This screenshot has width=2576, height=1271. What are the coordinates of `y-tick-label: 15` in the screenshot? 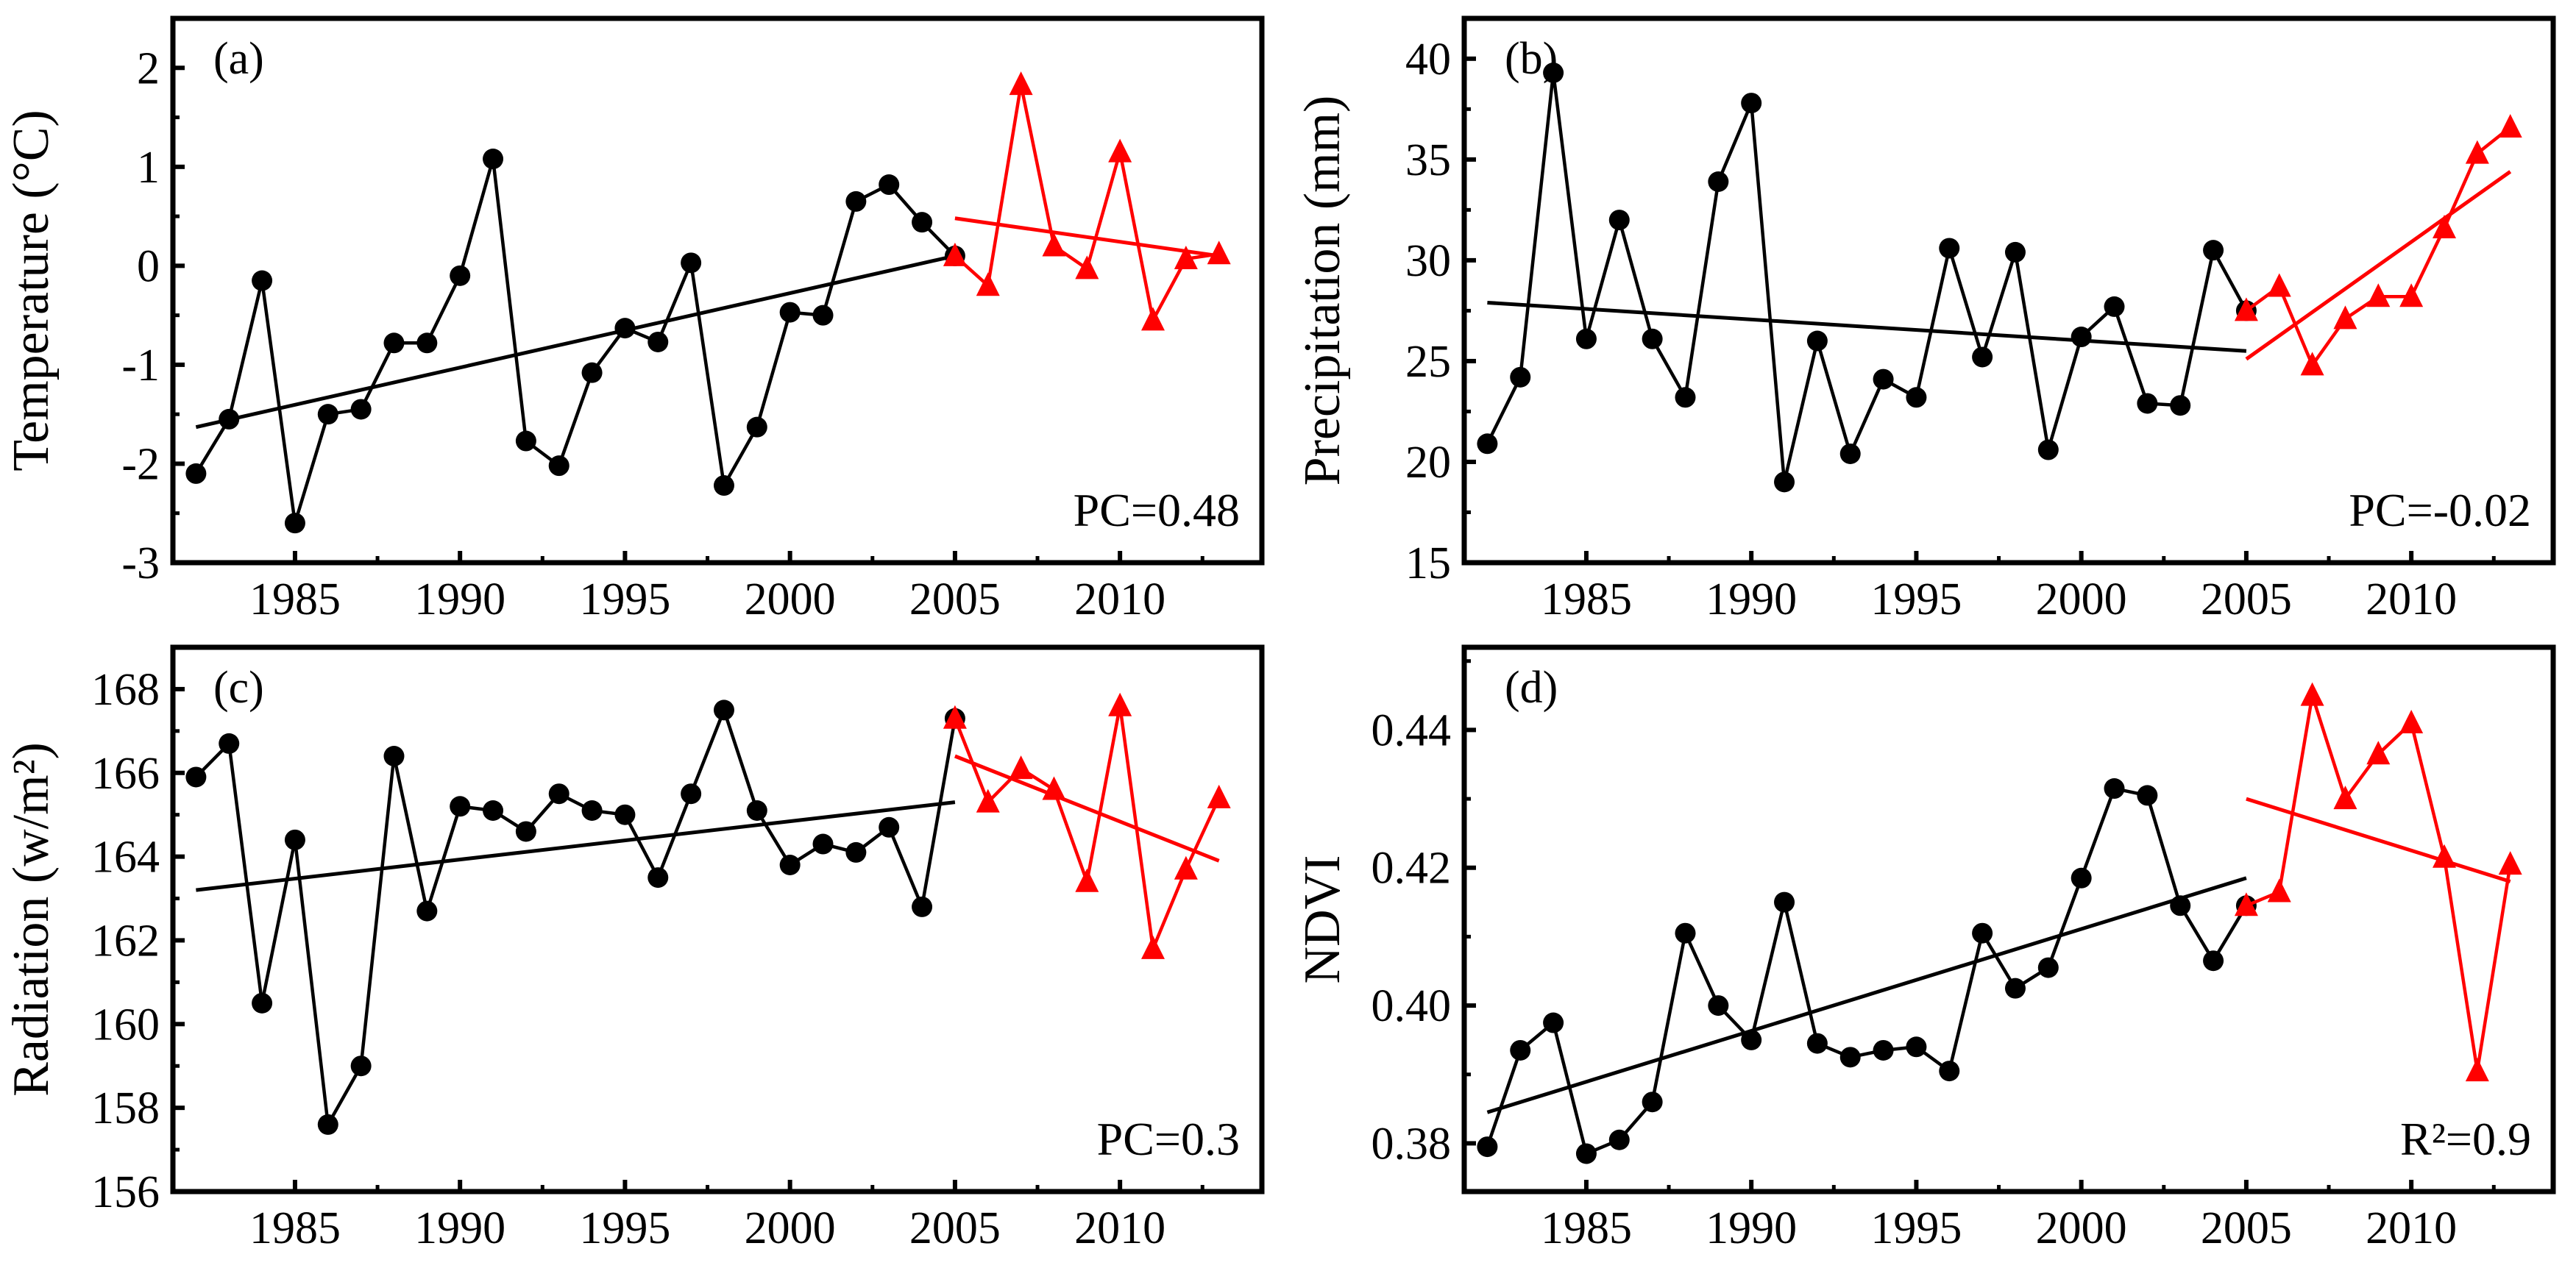 It's located at (1428, 563).